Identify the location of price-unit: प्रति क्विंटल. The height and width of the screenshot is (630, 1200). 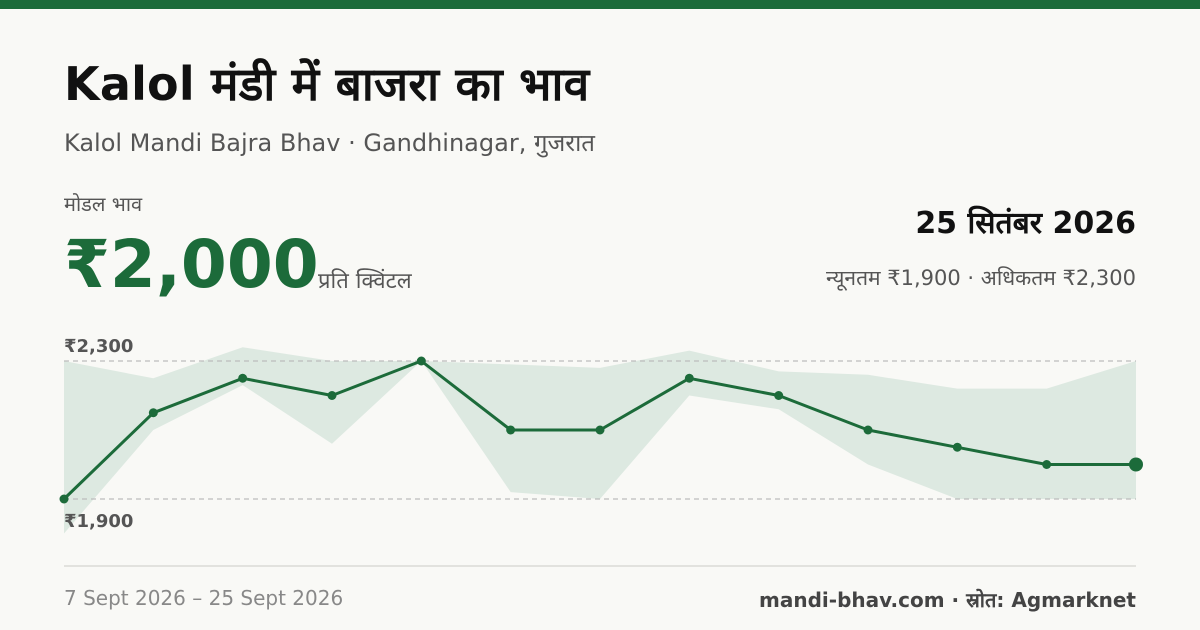
(365, 281).